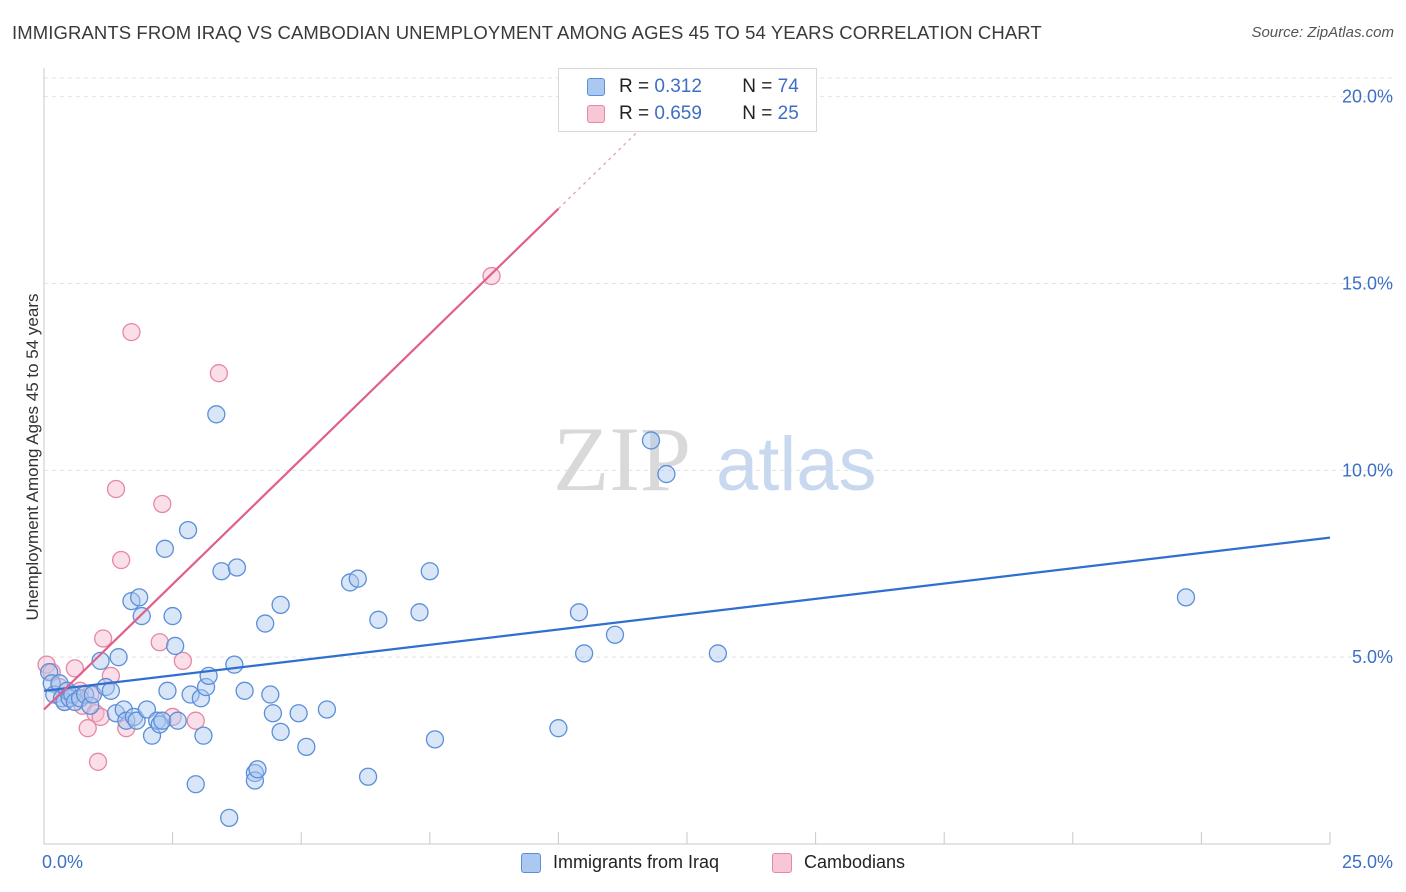  What do you see at coordinates (782, 862) in the screenshot?
I see `bottom-legend-swatch-cambodia` at bounding box center [782, 862].